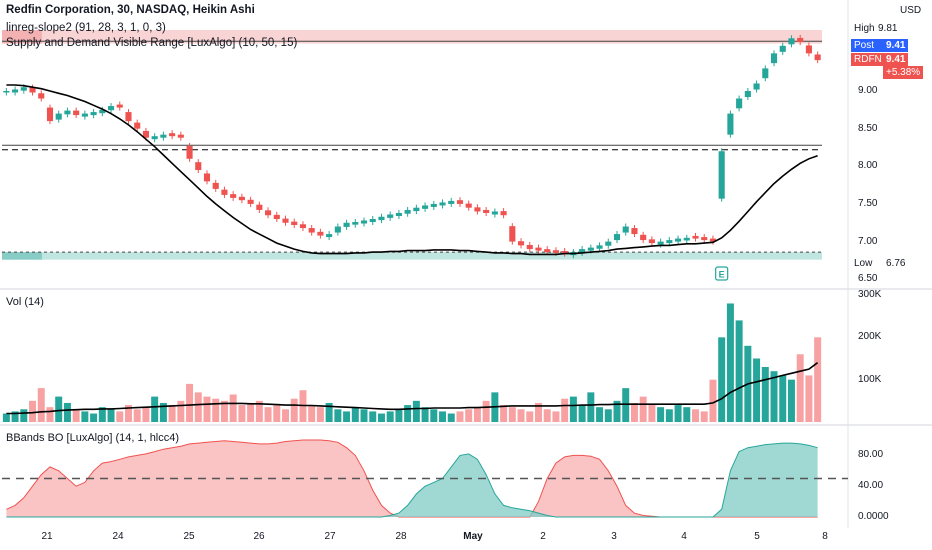 The width and height of the screenshot is (932, 550). I want to click on supply-zone-marker, so click(22, 37).